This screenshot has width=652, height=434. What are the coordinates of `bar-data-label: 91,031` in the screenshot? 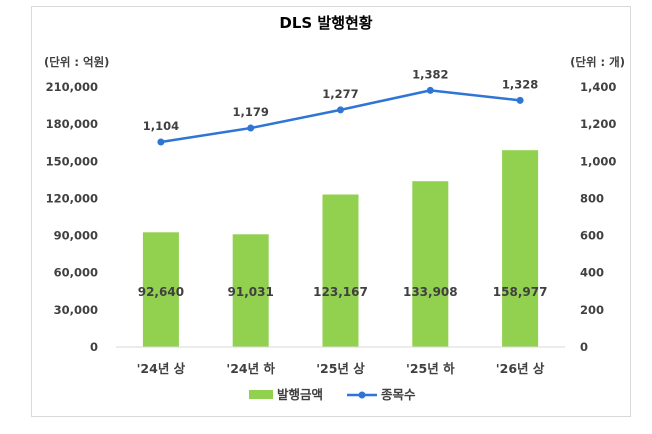 It's located at (251, 292).